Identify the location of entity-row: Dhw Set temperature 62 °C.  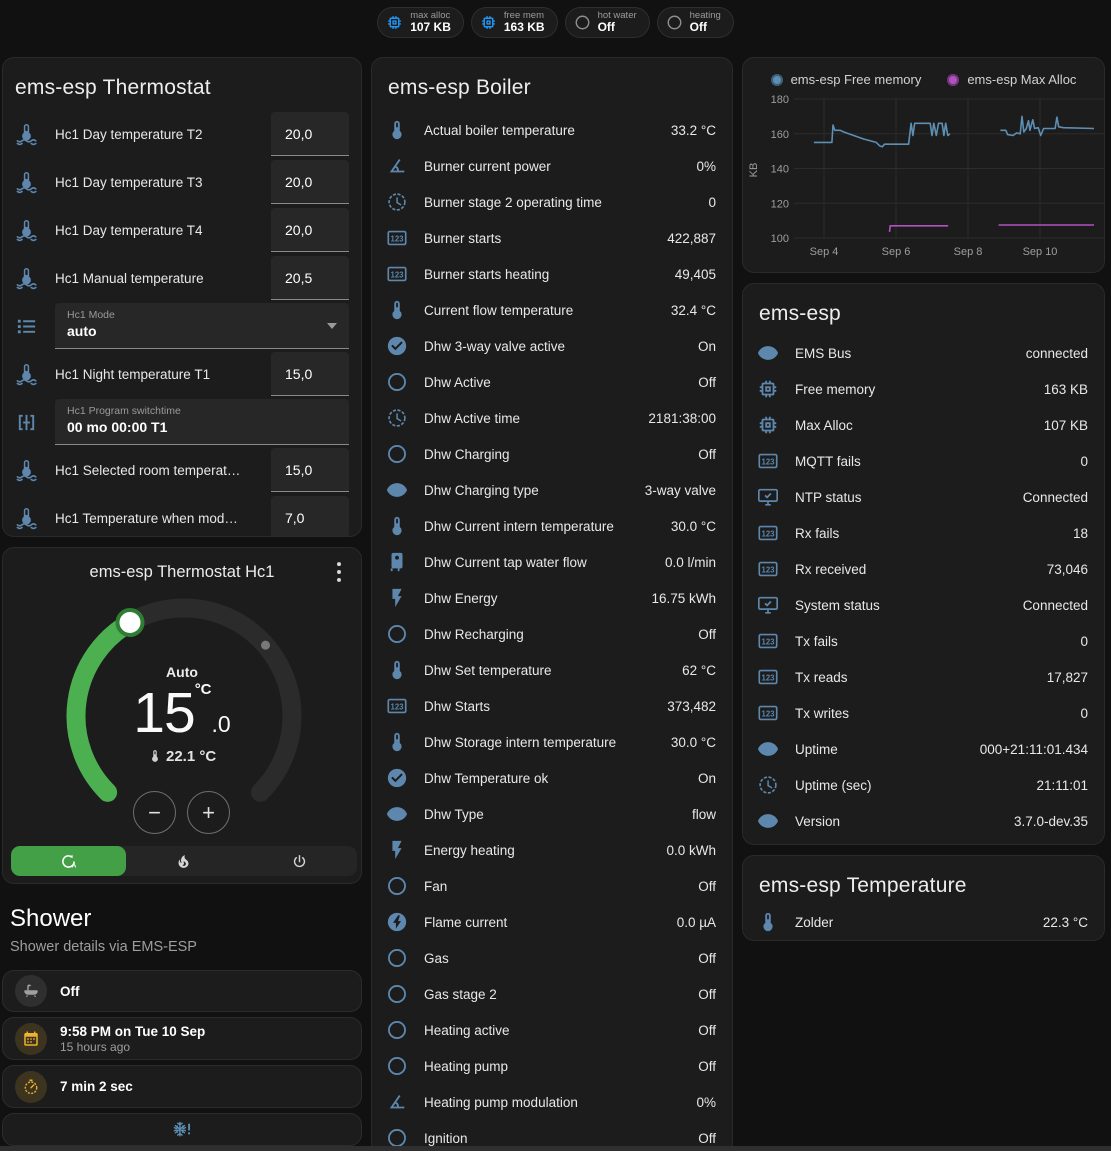
(552, 670).